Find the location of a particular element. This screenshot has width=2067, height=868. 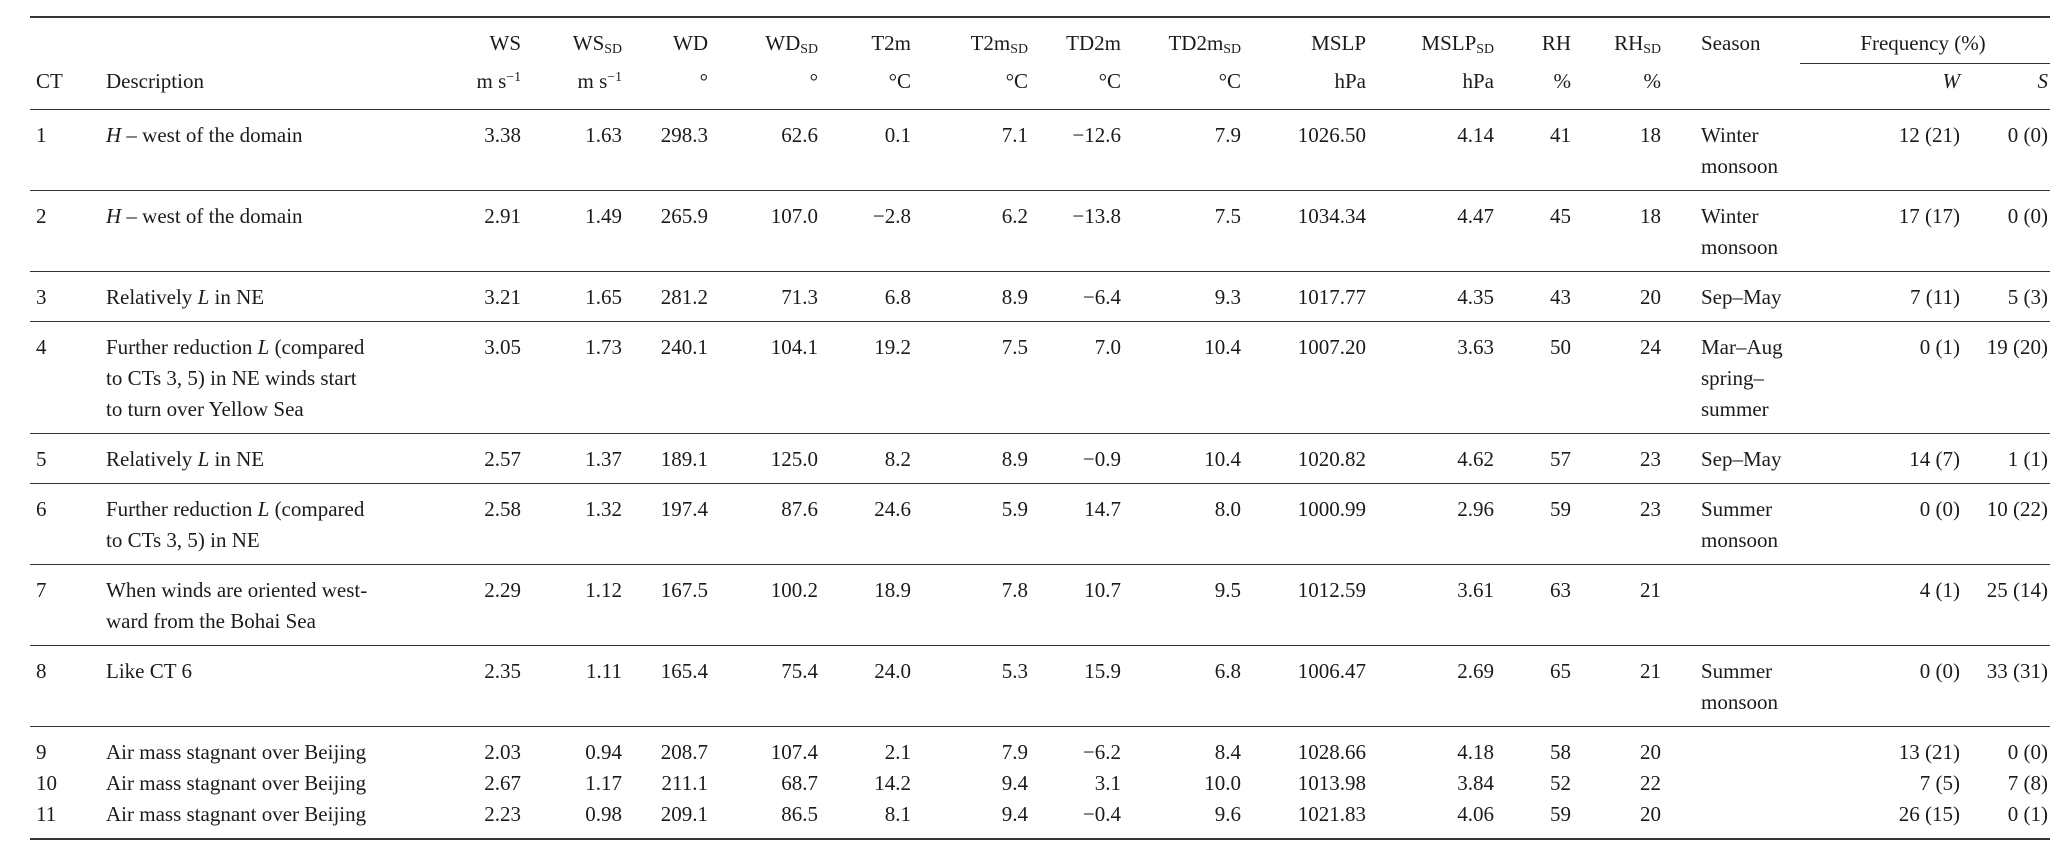

cell-t2m-sd: 6.2 is located at coordinates (971, 231).